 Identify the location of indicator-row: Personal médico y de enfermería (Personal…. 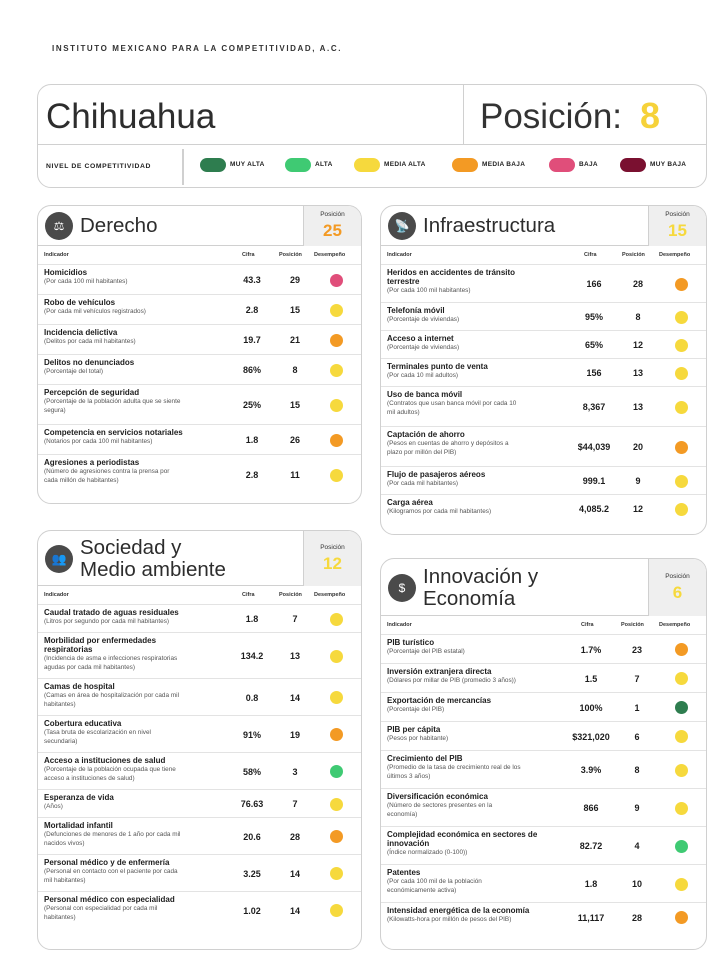
(199, 872).